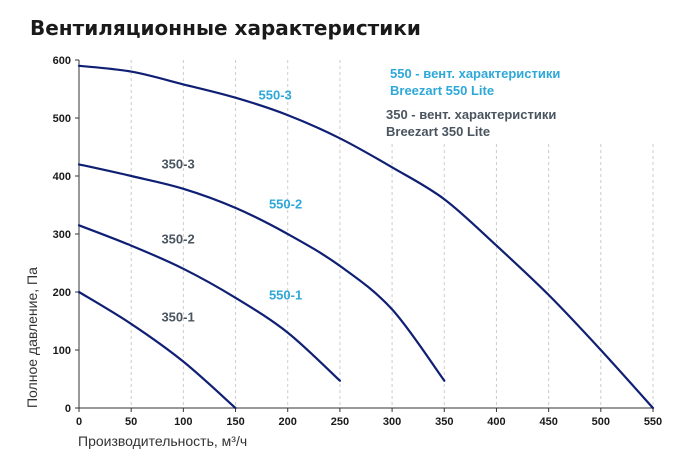 This screenshot has width=694, height=466. What do you see at coordinates (438, 131) in the screenshot?
I see `legend-350-line2: Breezart 350 Lite` at bounding box center [438, 131].